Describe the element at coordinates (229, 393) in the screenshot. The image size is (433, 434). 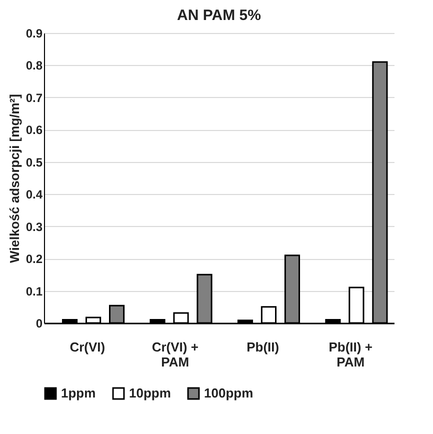
I see `legend-label: 100ppm` at that location.